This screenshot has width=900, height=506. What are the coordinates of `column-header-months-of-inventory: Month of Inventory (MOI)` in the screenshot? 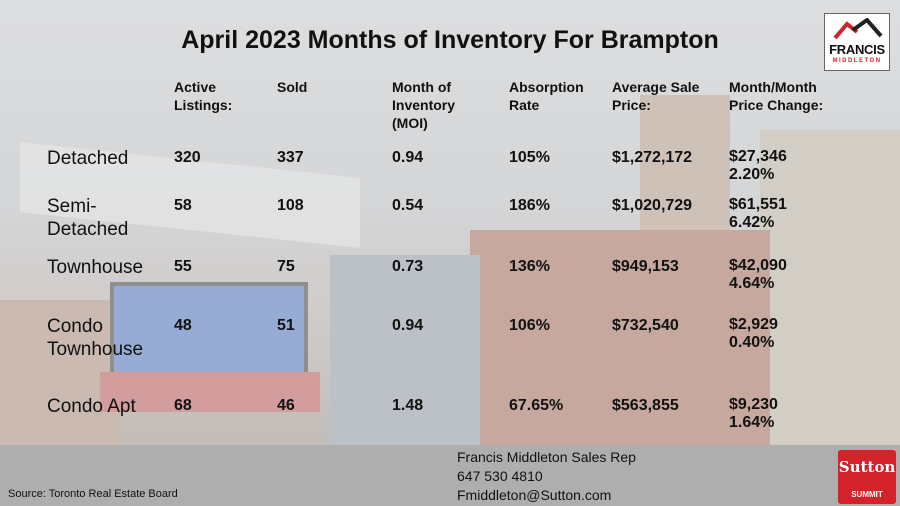 It's located at (423, 105).